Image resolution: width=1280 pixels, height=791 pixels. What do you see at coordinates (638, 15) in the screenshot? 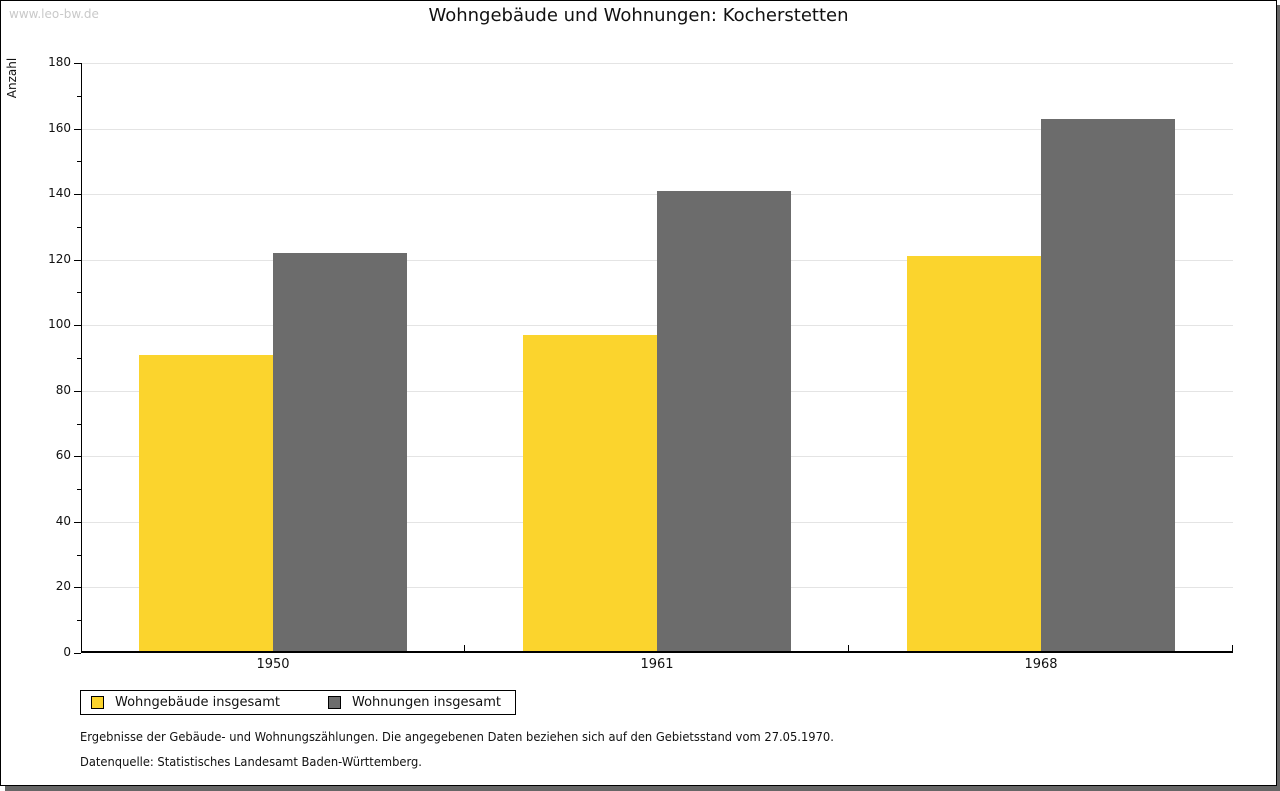
I see `chart-title: Wohngebäude und Wohnungen: Kocherstetten` at bounding box center [638, 15].